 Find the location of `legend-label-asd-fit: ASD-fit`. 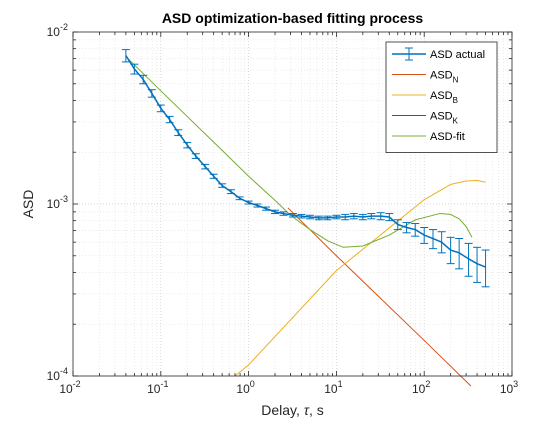

legend-label-asd-fit: ASD-fit is located at coordinates (447, 137).